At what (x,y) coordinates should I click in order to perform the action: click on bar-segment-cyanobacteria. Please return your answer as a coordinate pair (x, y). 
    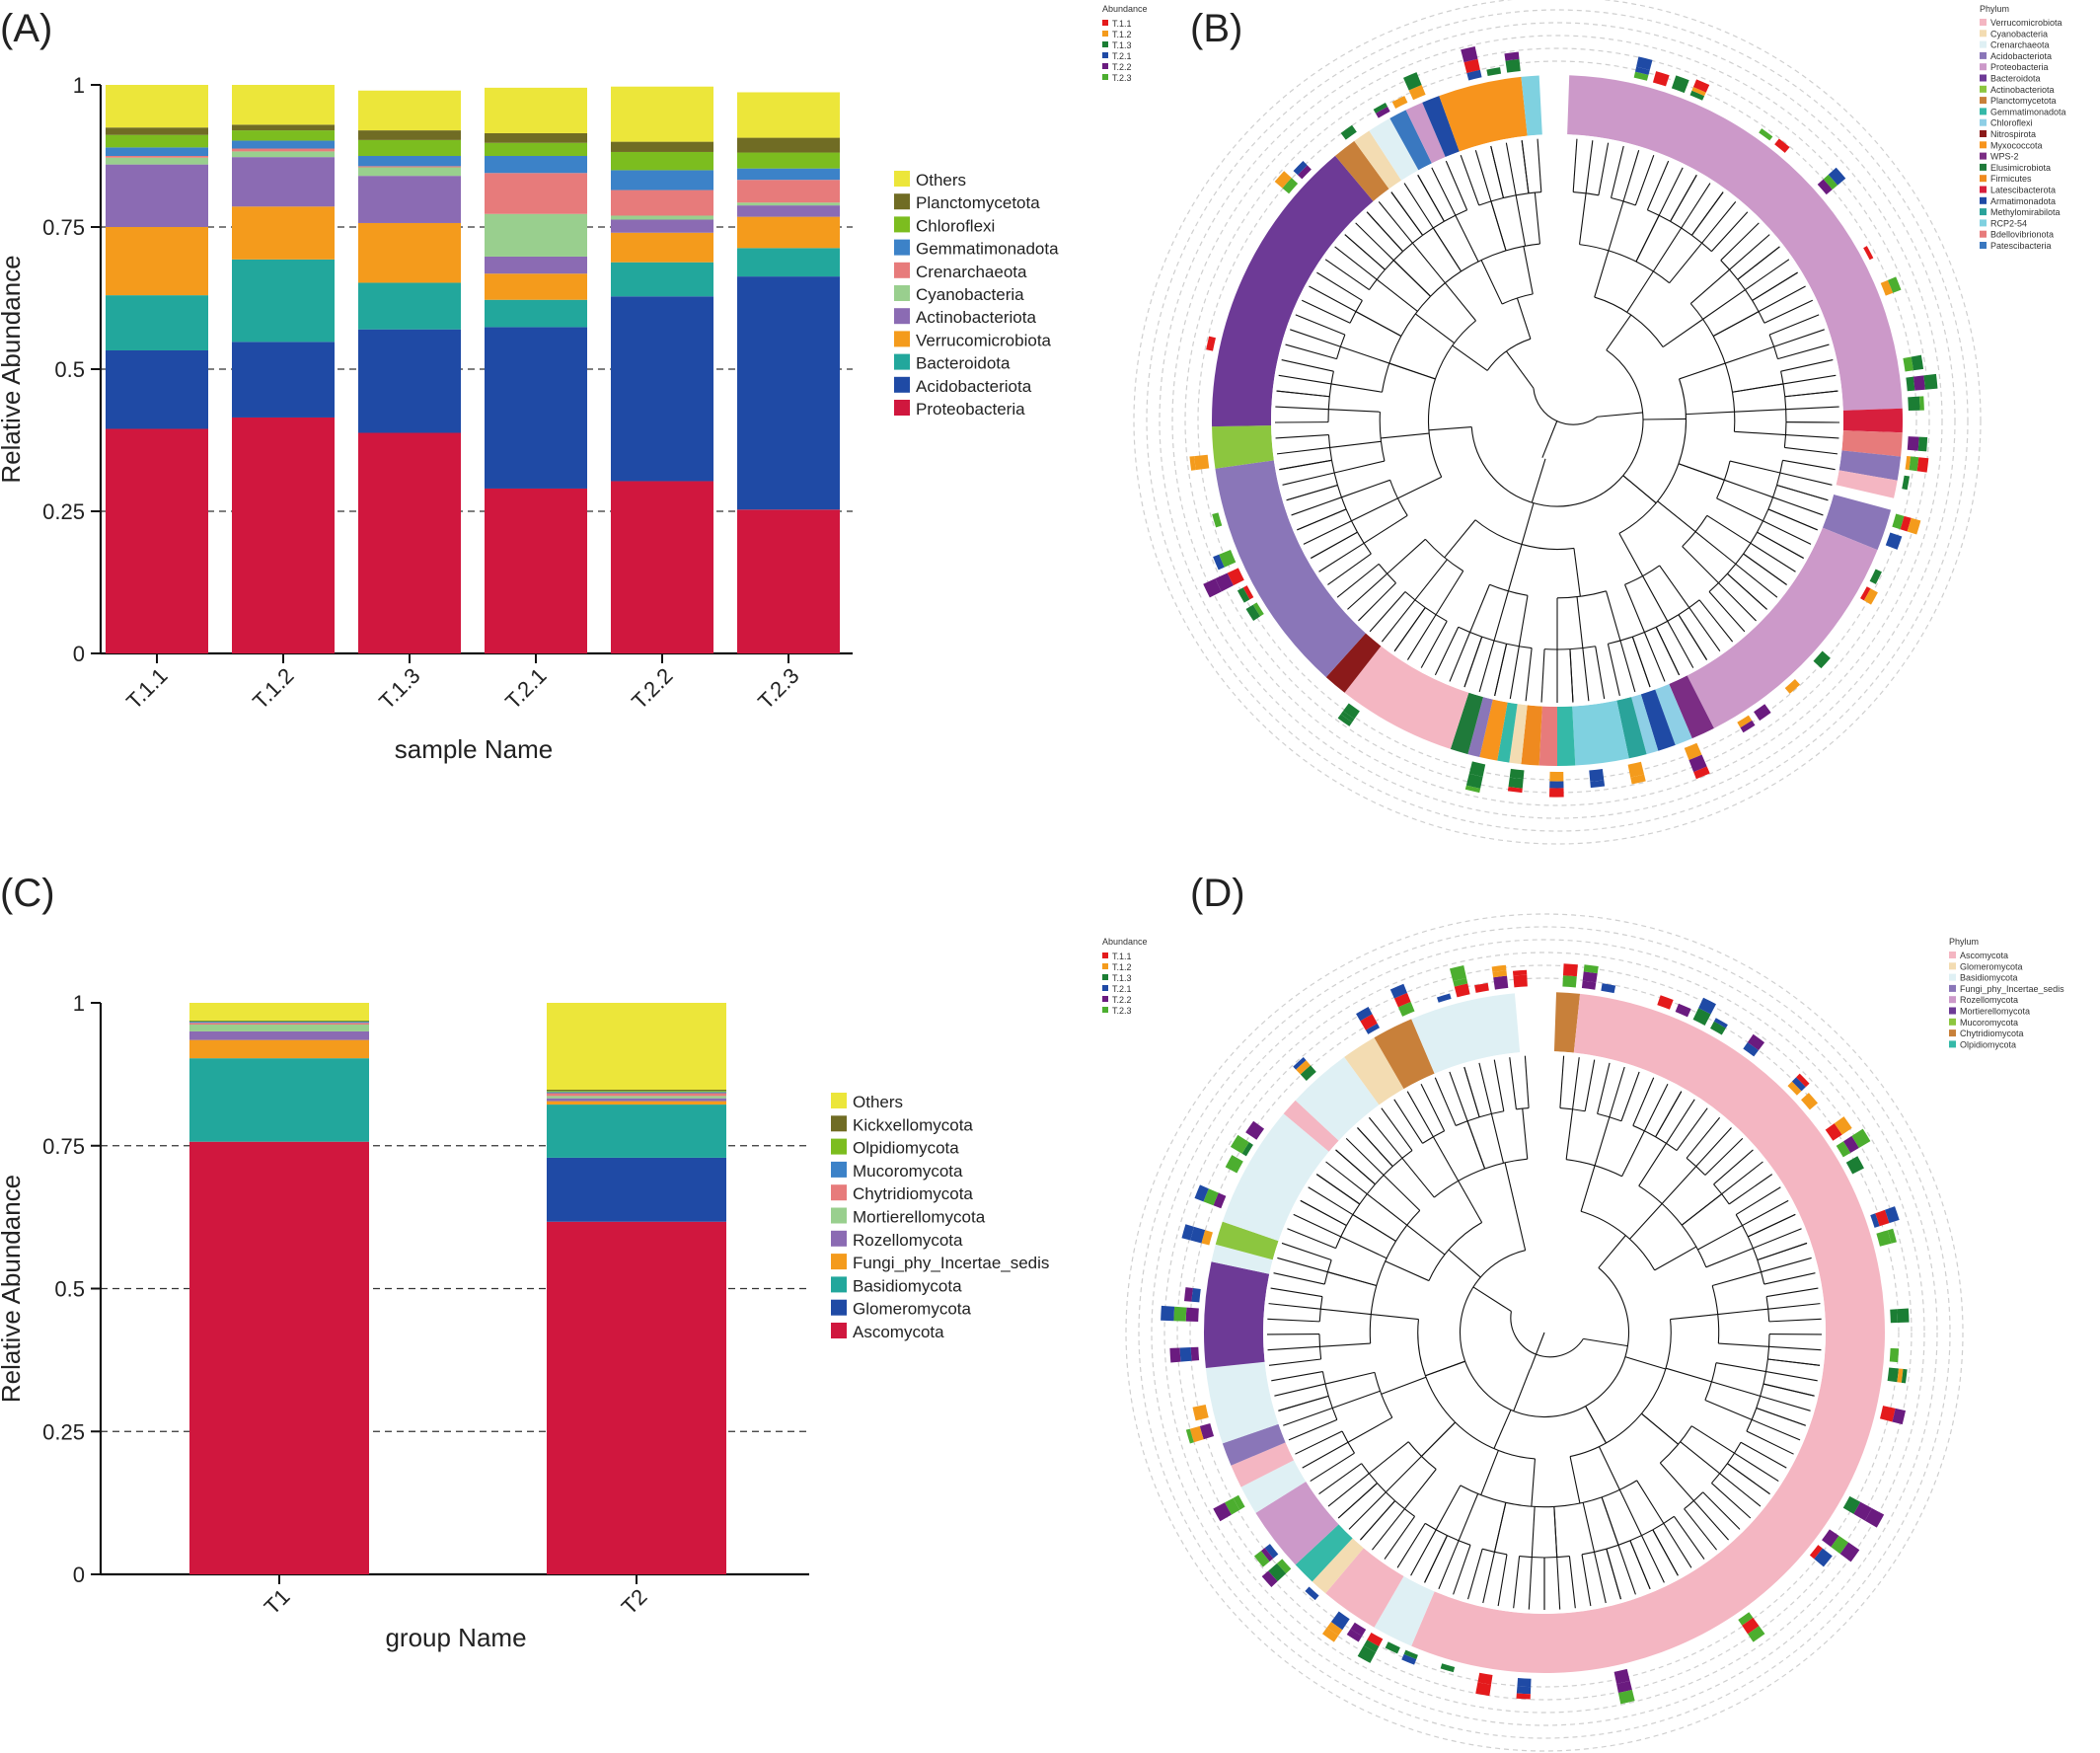
    Looking at the image, I should click on (409, 172).